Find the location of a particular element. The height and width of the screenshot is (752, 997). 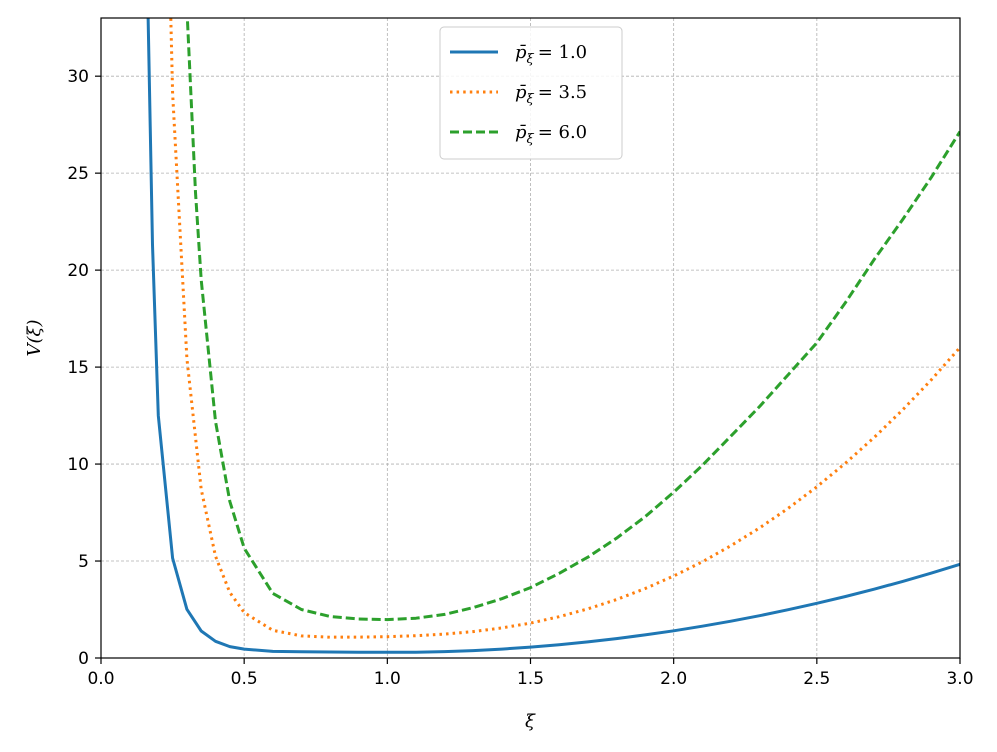

y-tick-label: 30 is located at coordinates (78, 77).